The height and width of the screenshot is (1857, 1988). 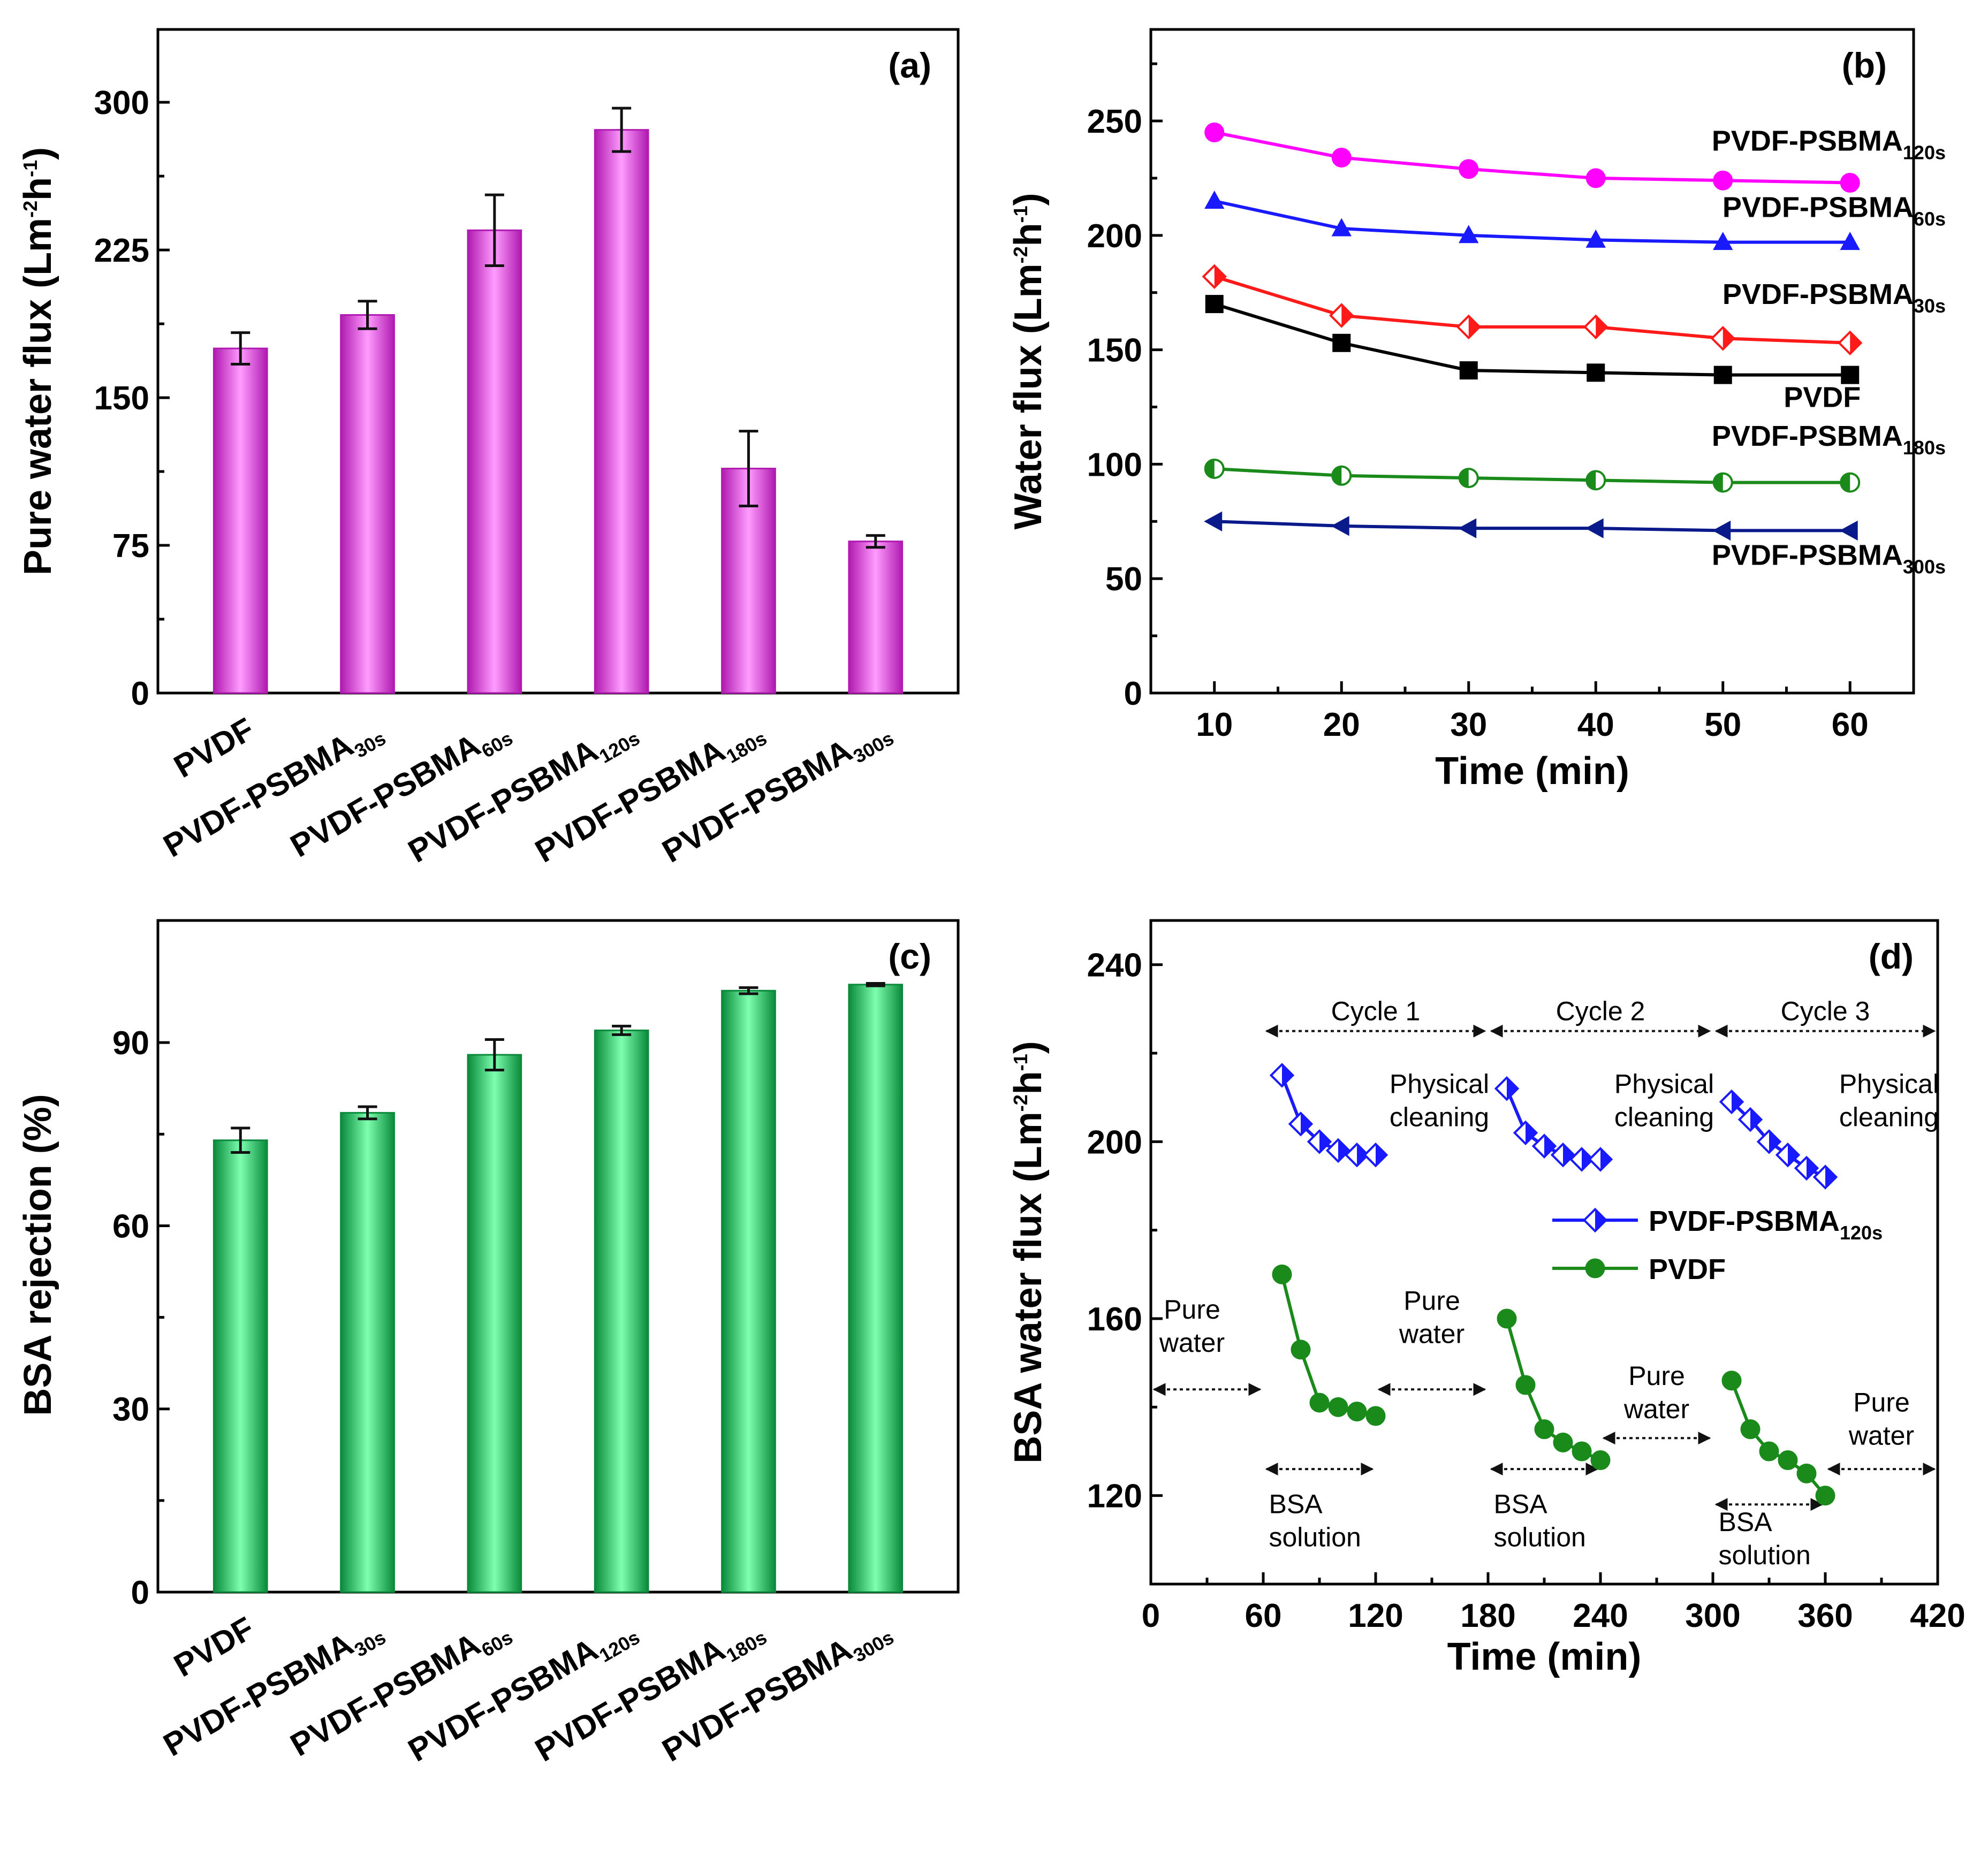 I want to click on y-tick-label: 60, so click(x=131, y=1226).